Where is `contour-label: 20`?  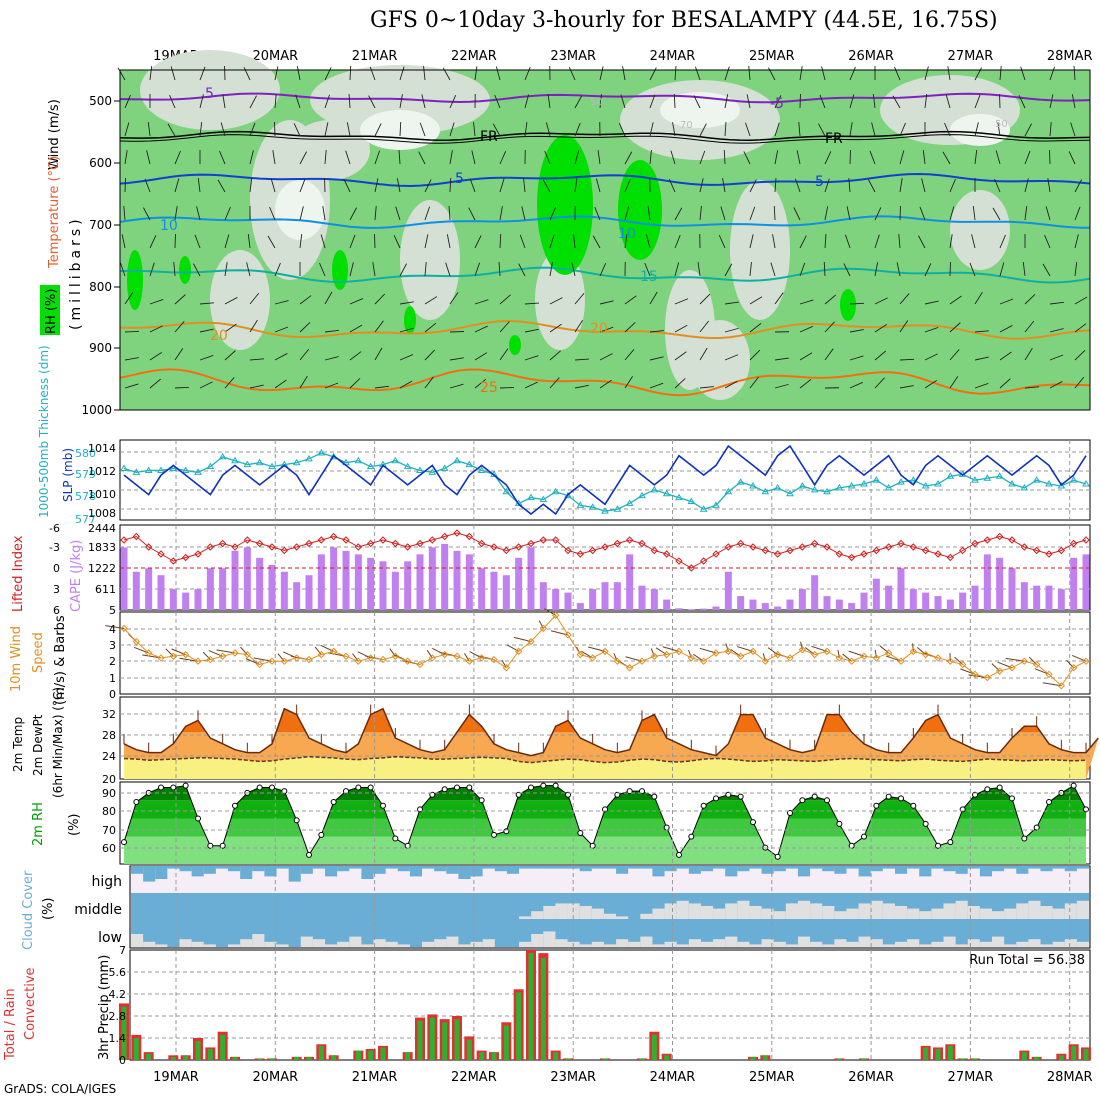
contour-label: 20 is located at coordinates (219, 336).